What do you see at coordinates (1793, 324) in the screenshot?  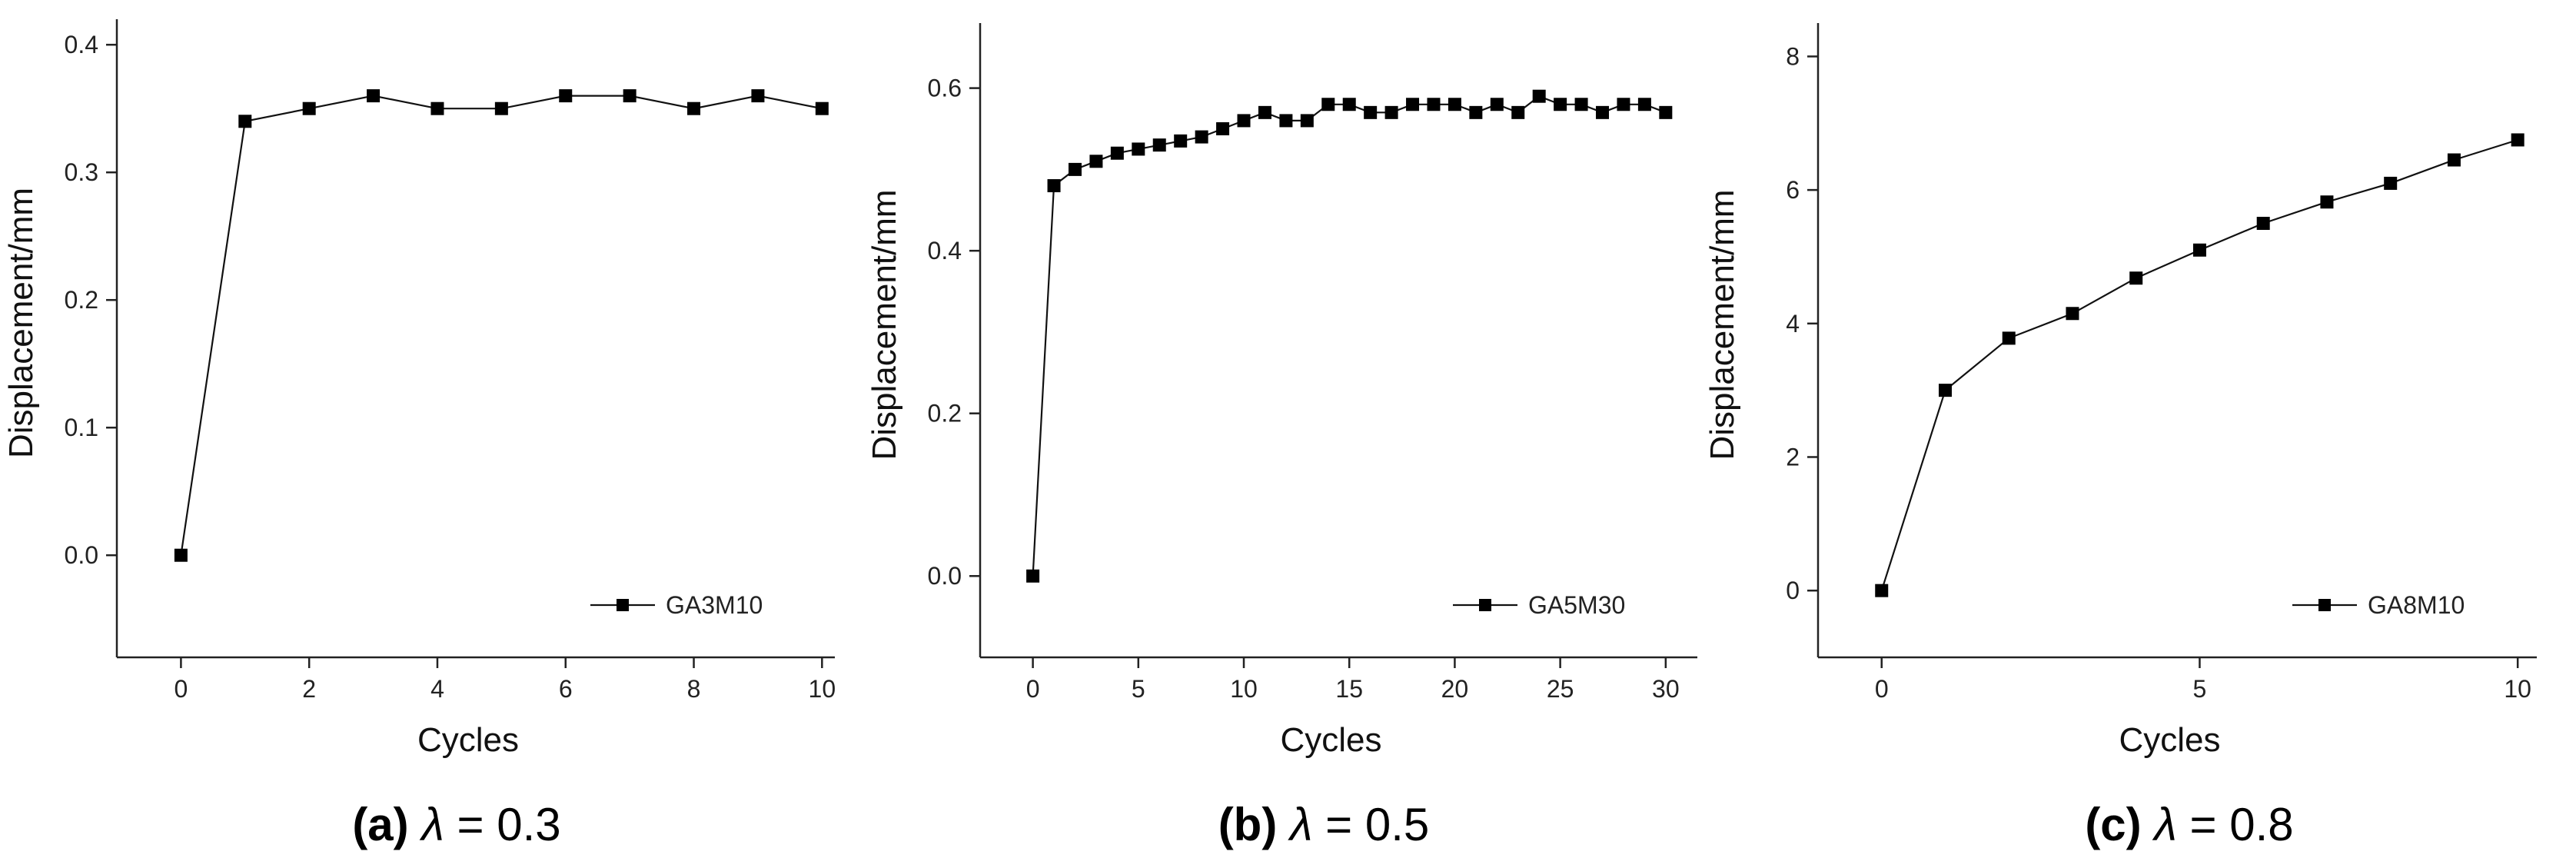 I see `y-tick-label: 4` at bounding box center [1793, 324].